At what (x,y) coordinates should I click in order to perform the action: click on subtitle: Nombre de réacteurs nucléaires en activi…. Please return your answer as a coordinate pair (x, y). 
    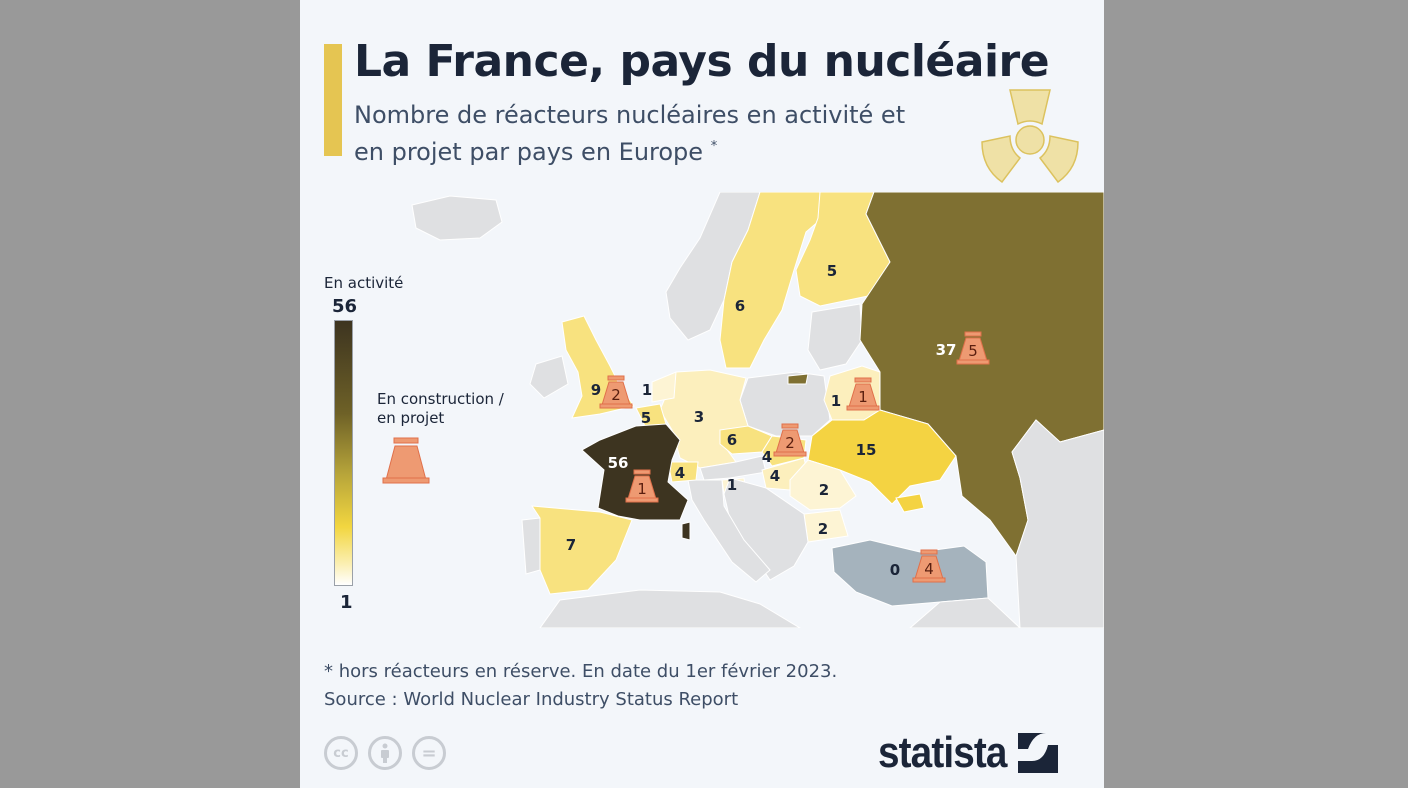
    Looking at the image, I should click on (654, 134).